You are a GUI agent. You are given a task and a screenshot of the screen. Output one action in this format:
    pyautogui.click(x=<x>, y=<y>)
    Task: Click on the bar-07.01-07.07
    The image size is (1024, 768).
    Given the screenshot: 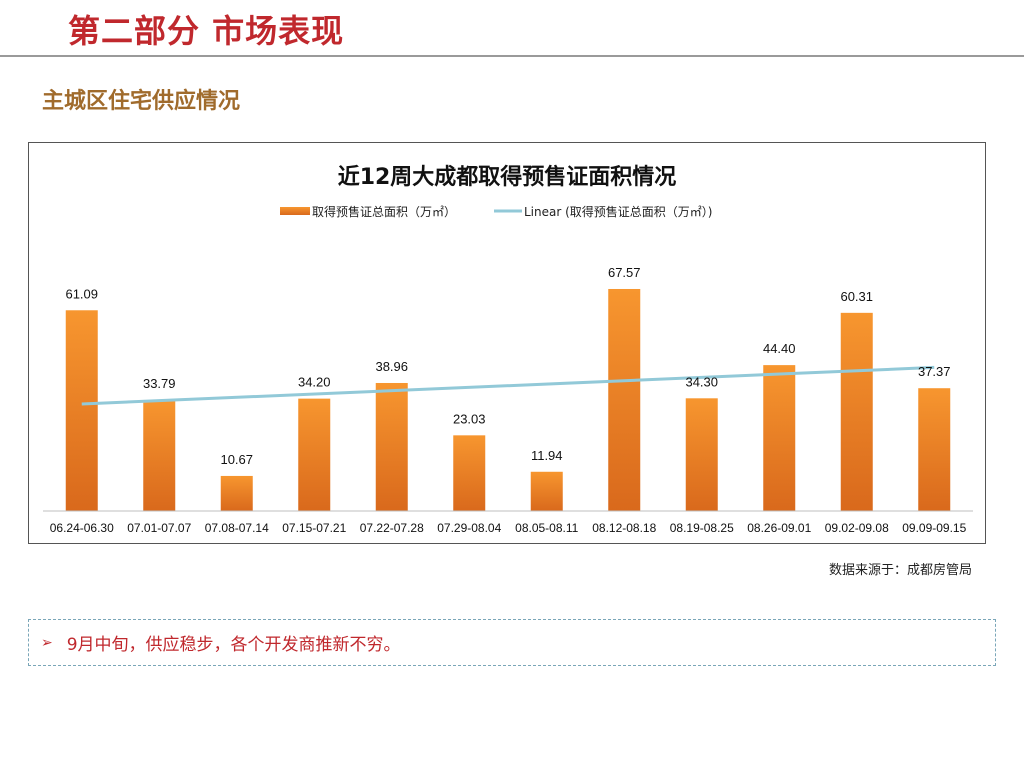 What is the action you would take?
    pyautogui.click(x=159, y=455)
    